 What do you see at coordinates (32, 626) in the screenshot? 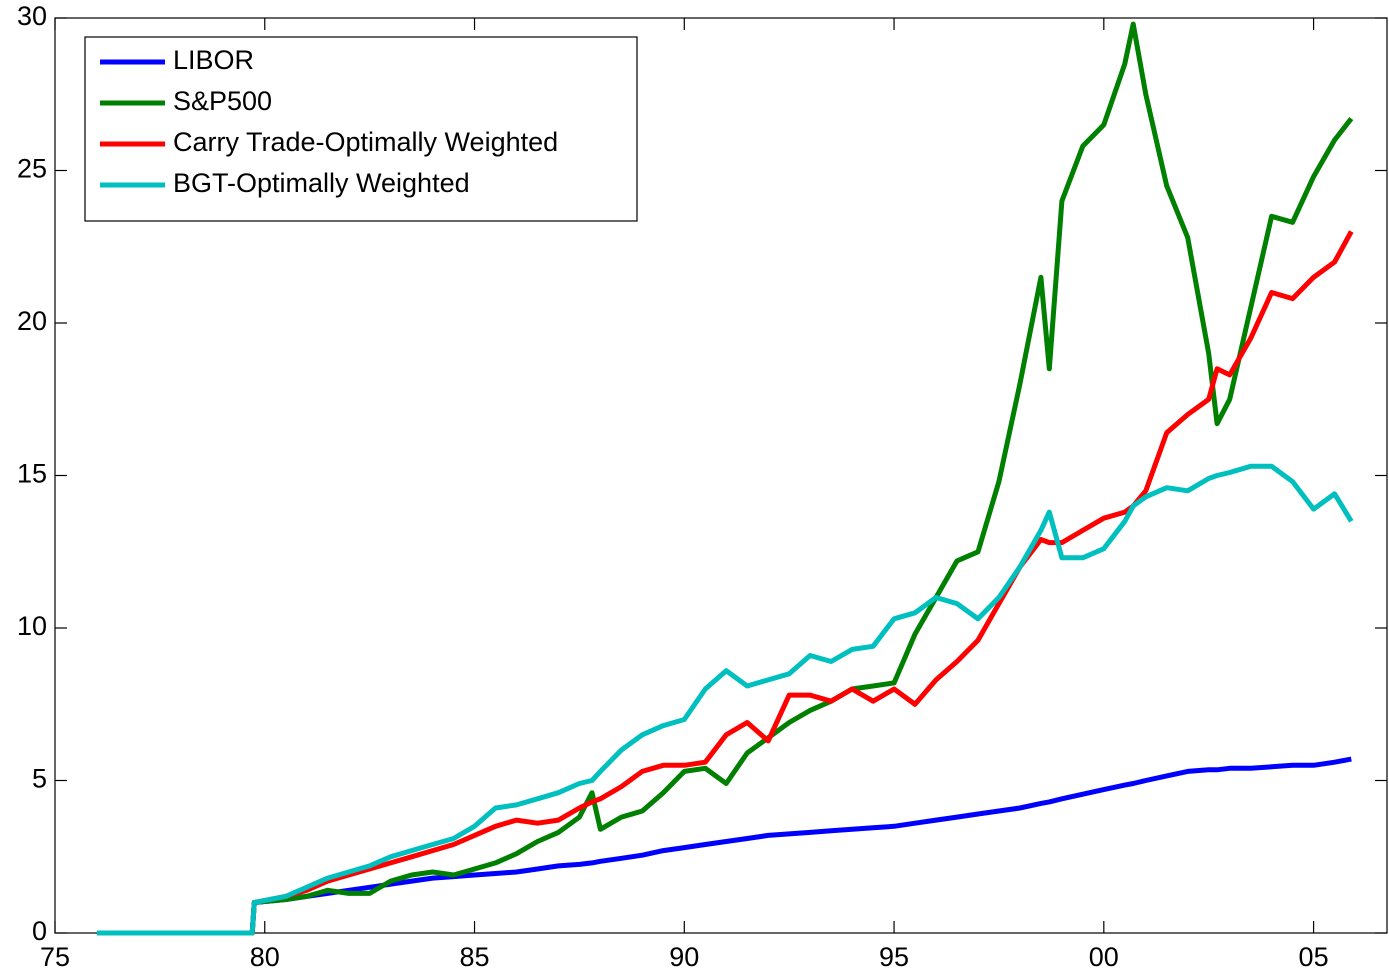
I see `y-tick-label: 10` at bounding box center [32, 626].